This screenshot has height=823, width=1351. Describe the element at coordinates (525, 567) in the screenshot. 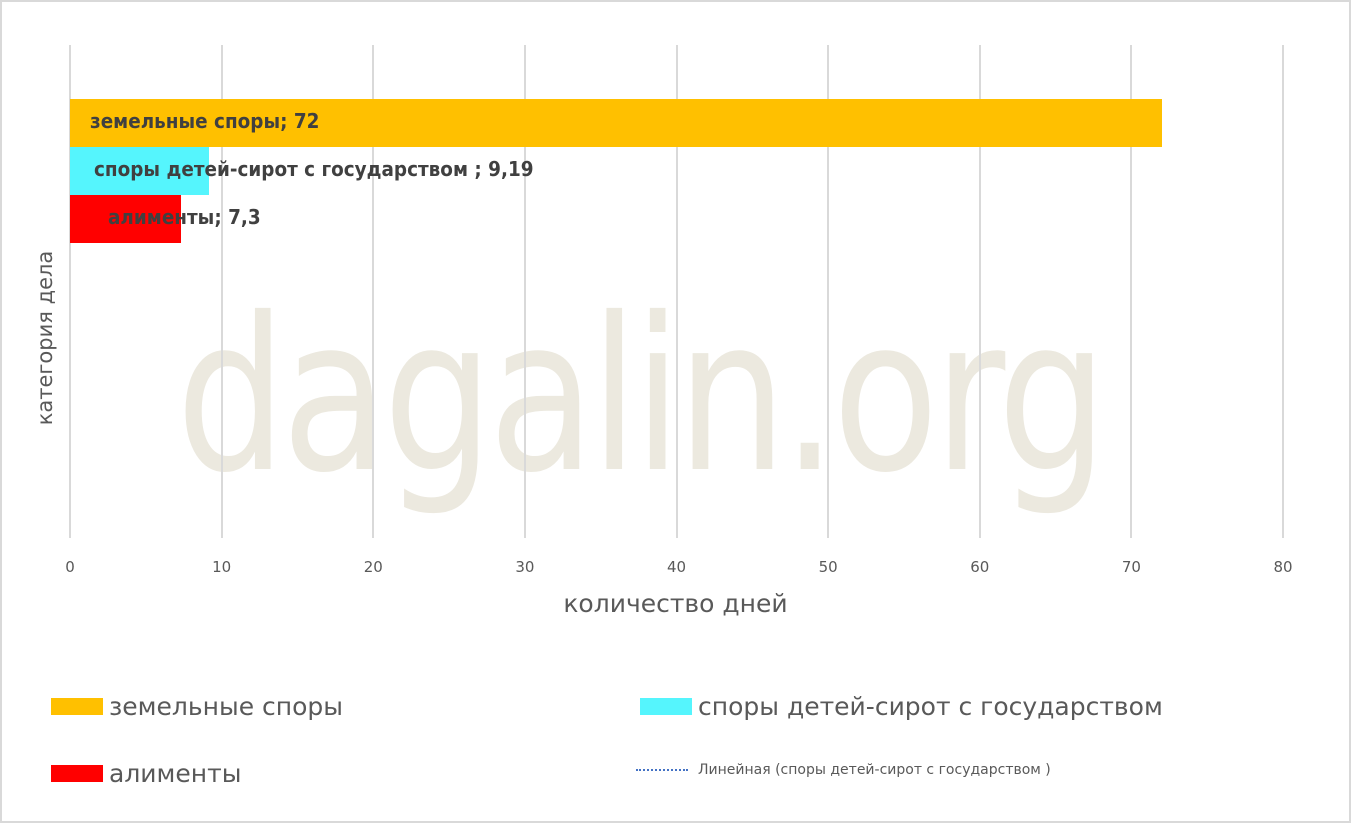

I see `x-tick-label: 30` at that location.